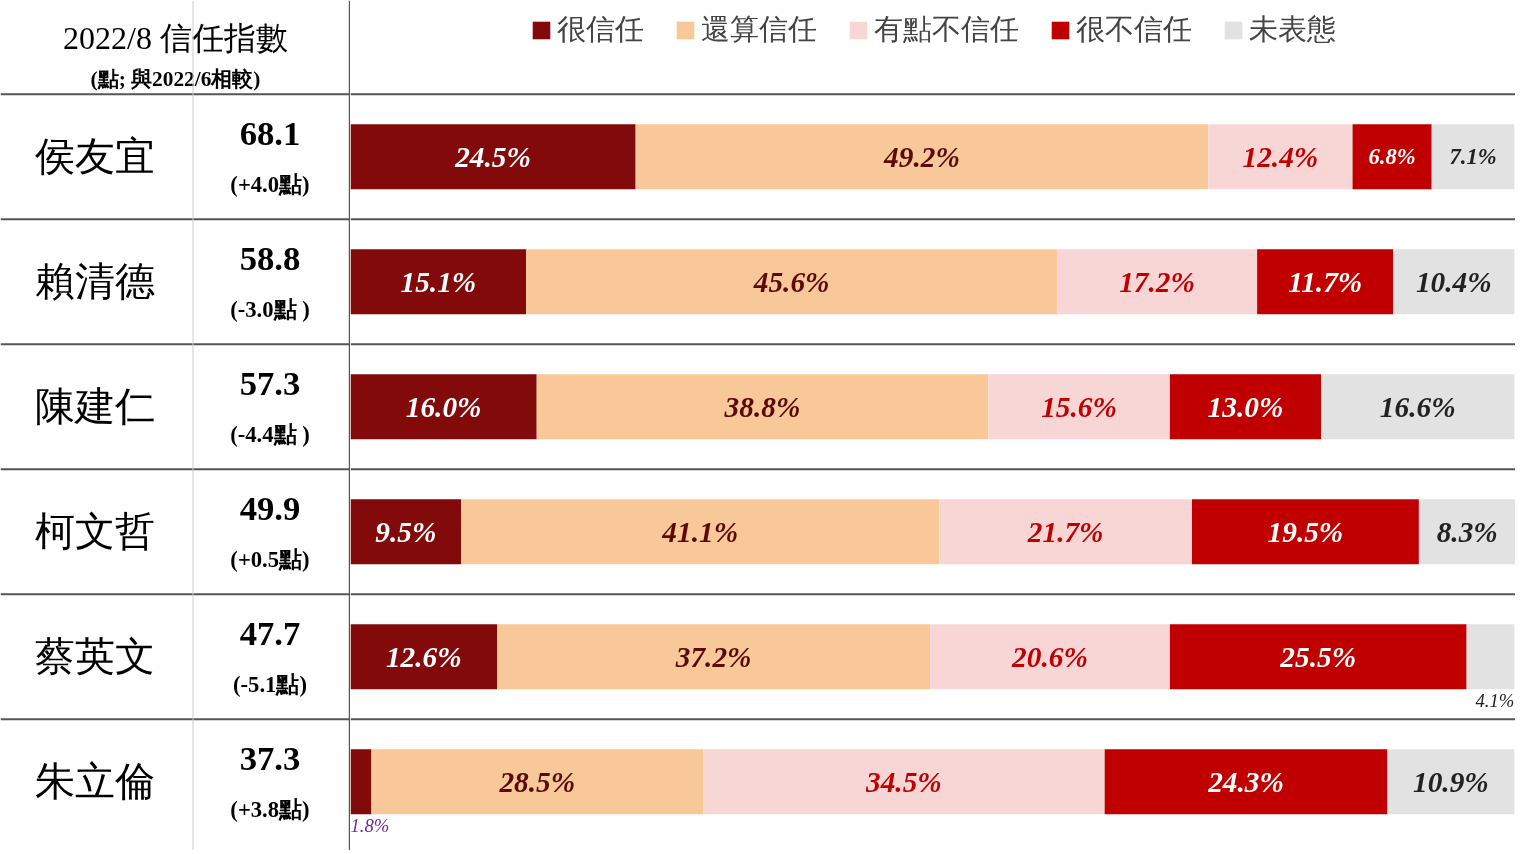  Describe the element at coordinates (370, 825) in the screenshot. I see `data-label: 1.8%` at that location.